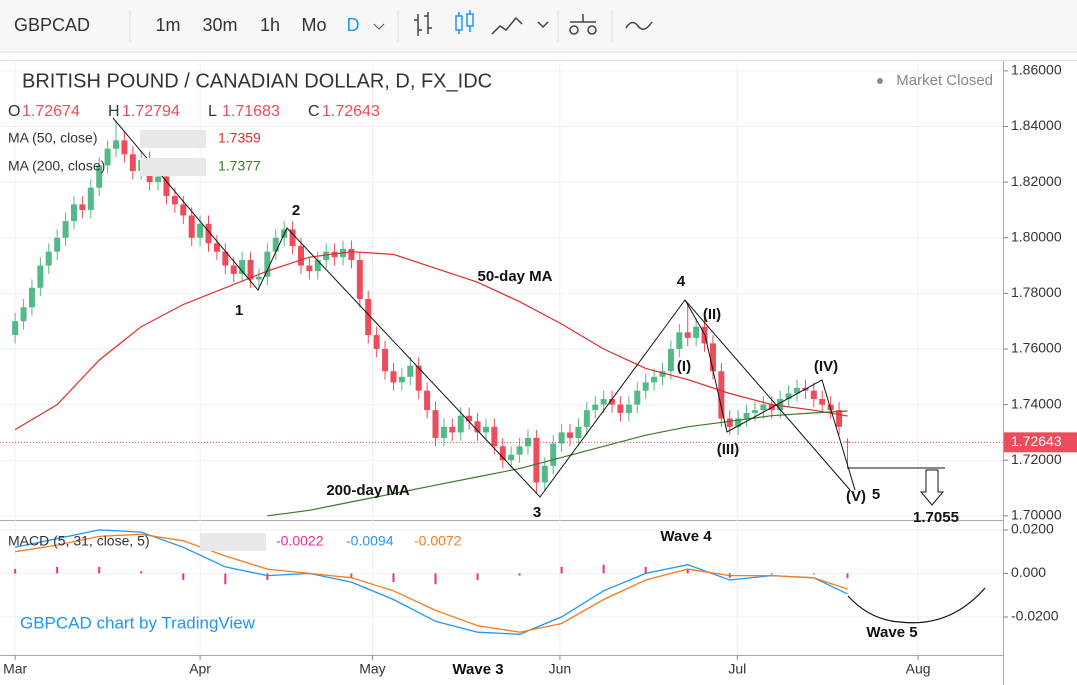 This screenshot has height=685, width=1077. I want to click on annotation: 2, so click(296, 210).